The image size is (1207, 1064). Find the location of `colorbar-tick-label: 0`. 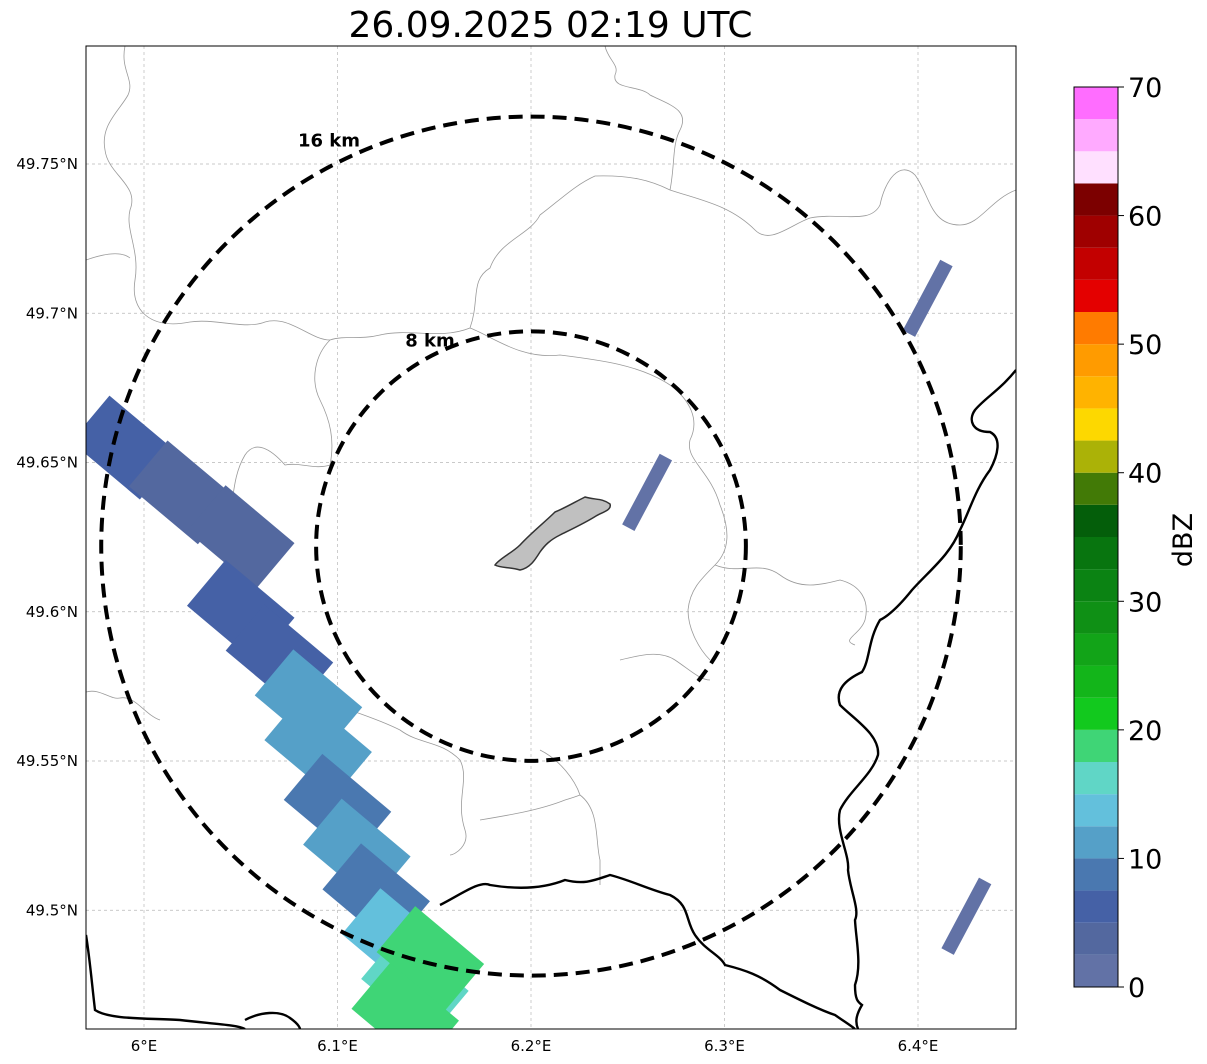

colorbar-tick-label: 0 is located at coordinates (1136, 988).